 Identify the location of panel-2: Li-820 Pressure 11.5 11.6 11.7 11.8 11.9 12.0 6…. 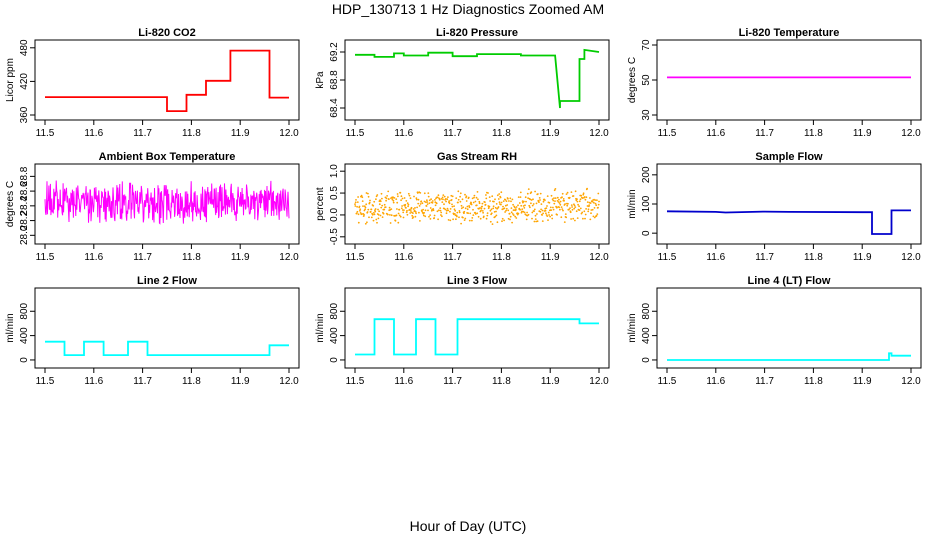
(462, 83).